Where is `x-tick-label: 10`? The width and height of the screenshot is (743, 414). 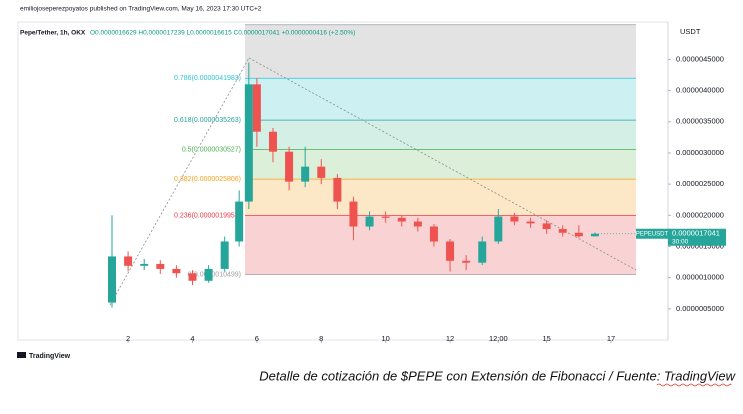
x-tick-label: 10 is located at coordinates (385, 338).